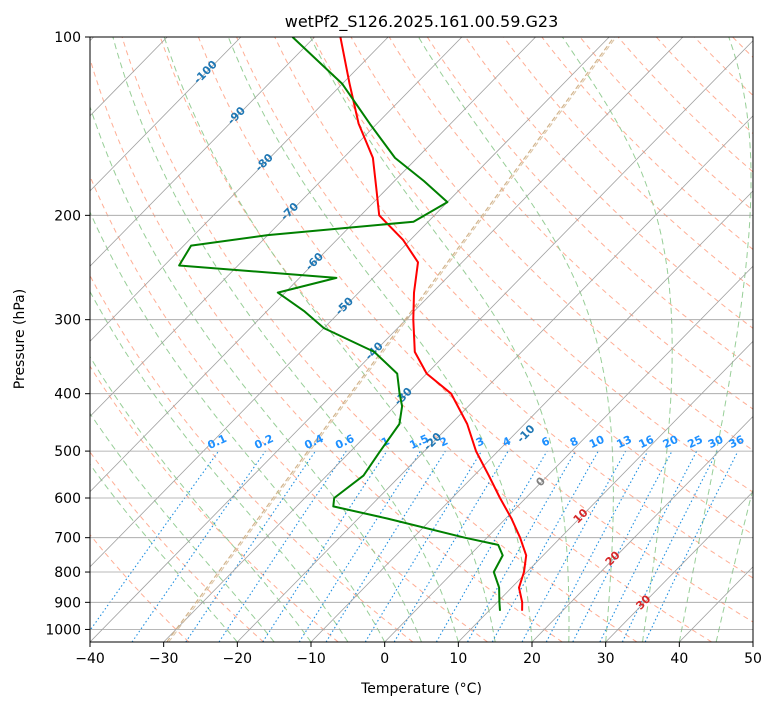  What do you see at coordinates (238, 659) in the screenshot?
I see `x-tick-label: −20` at bounding box center [238, 659].